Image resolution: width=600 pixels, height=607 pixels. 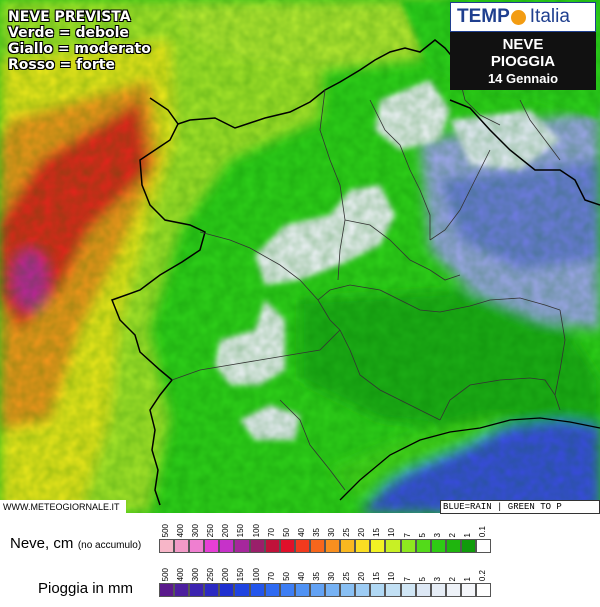 I want to click on snow-scale-tick-label: 0.1, so click(x=482, y=531).